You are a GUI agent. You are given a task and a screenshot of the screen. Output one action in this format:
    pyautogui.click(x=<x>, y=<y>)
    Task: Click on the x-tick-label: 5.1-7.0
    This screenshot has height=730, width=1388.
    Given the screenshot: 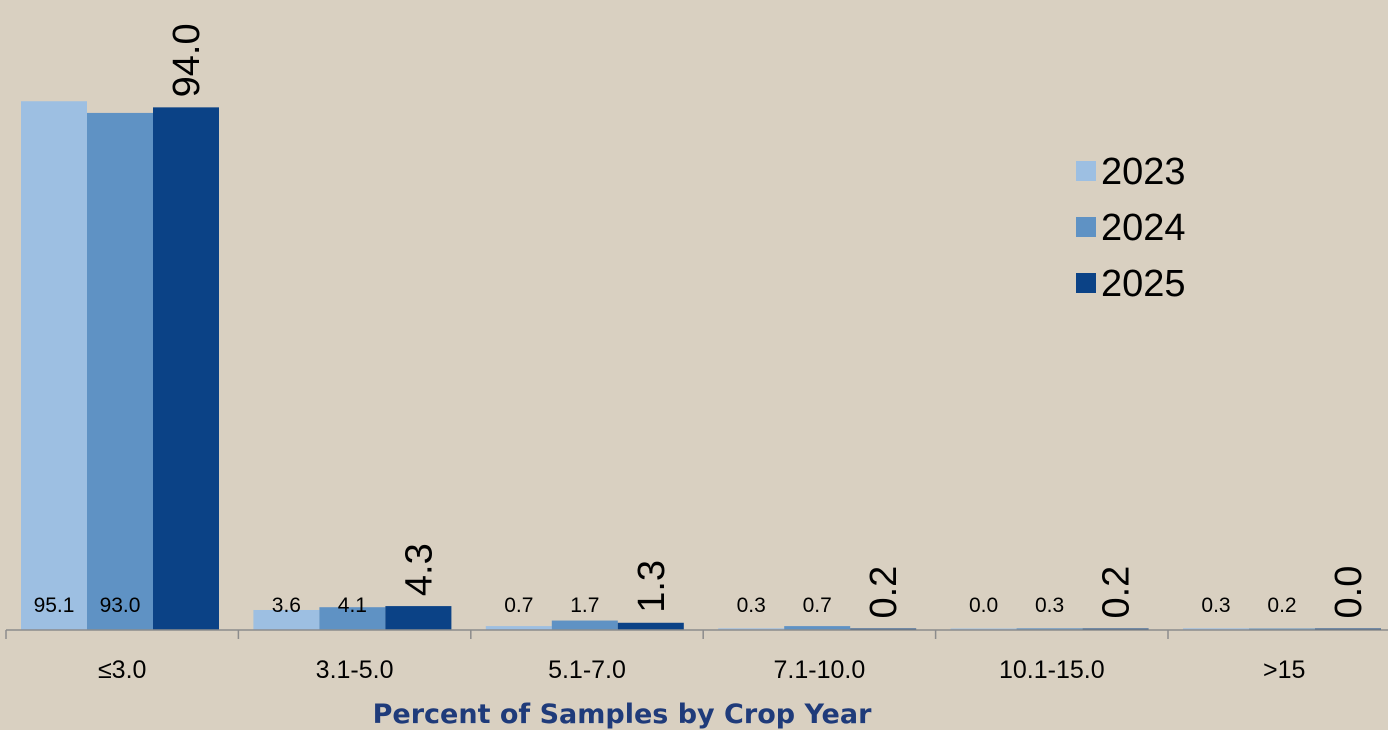 What is the action you would take?
    pyautogui.click(x=587, y=670)
    